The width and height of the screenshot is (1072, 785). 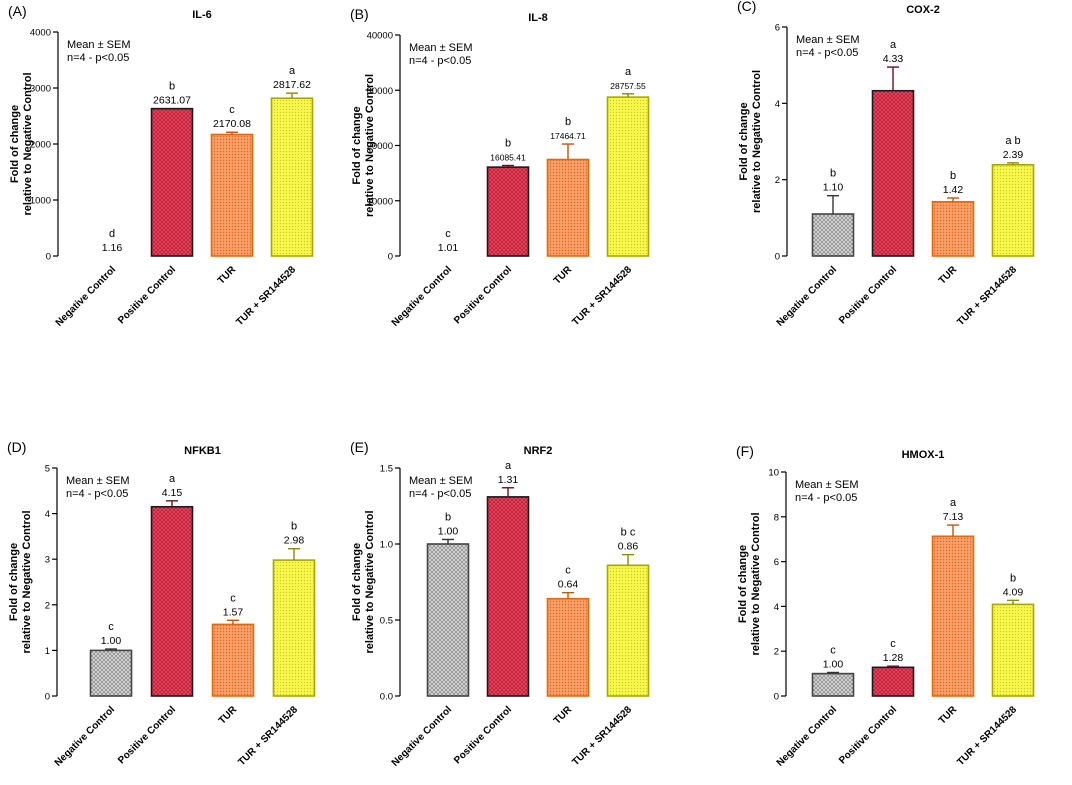 What do you see at coordinates (923, 10) in the screenshot?
I see `chart-title: COX-2` at bounding box center [923, 10].